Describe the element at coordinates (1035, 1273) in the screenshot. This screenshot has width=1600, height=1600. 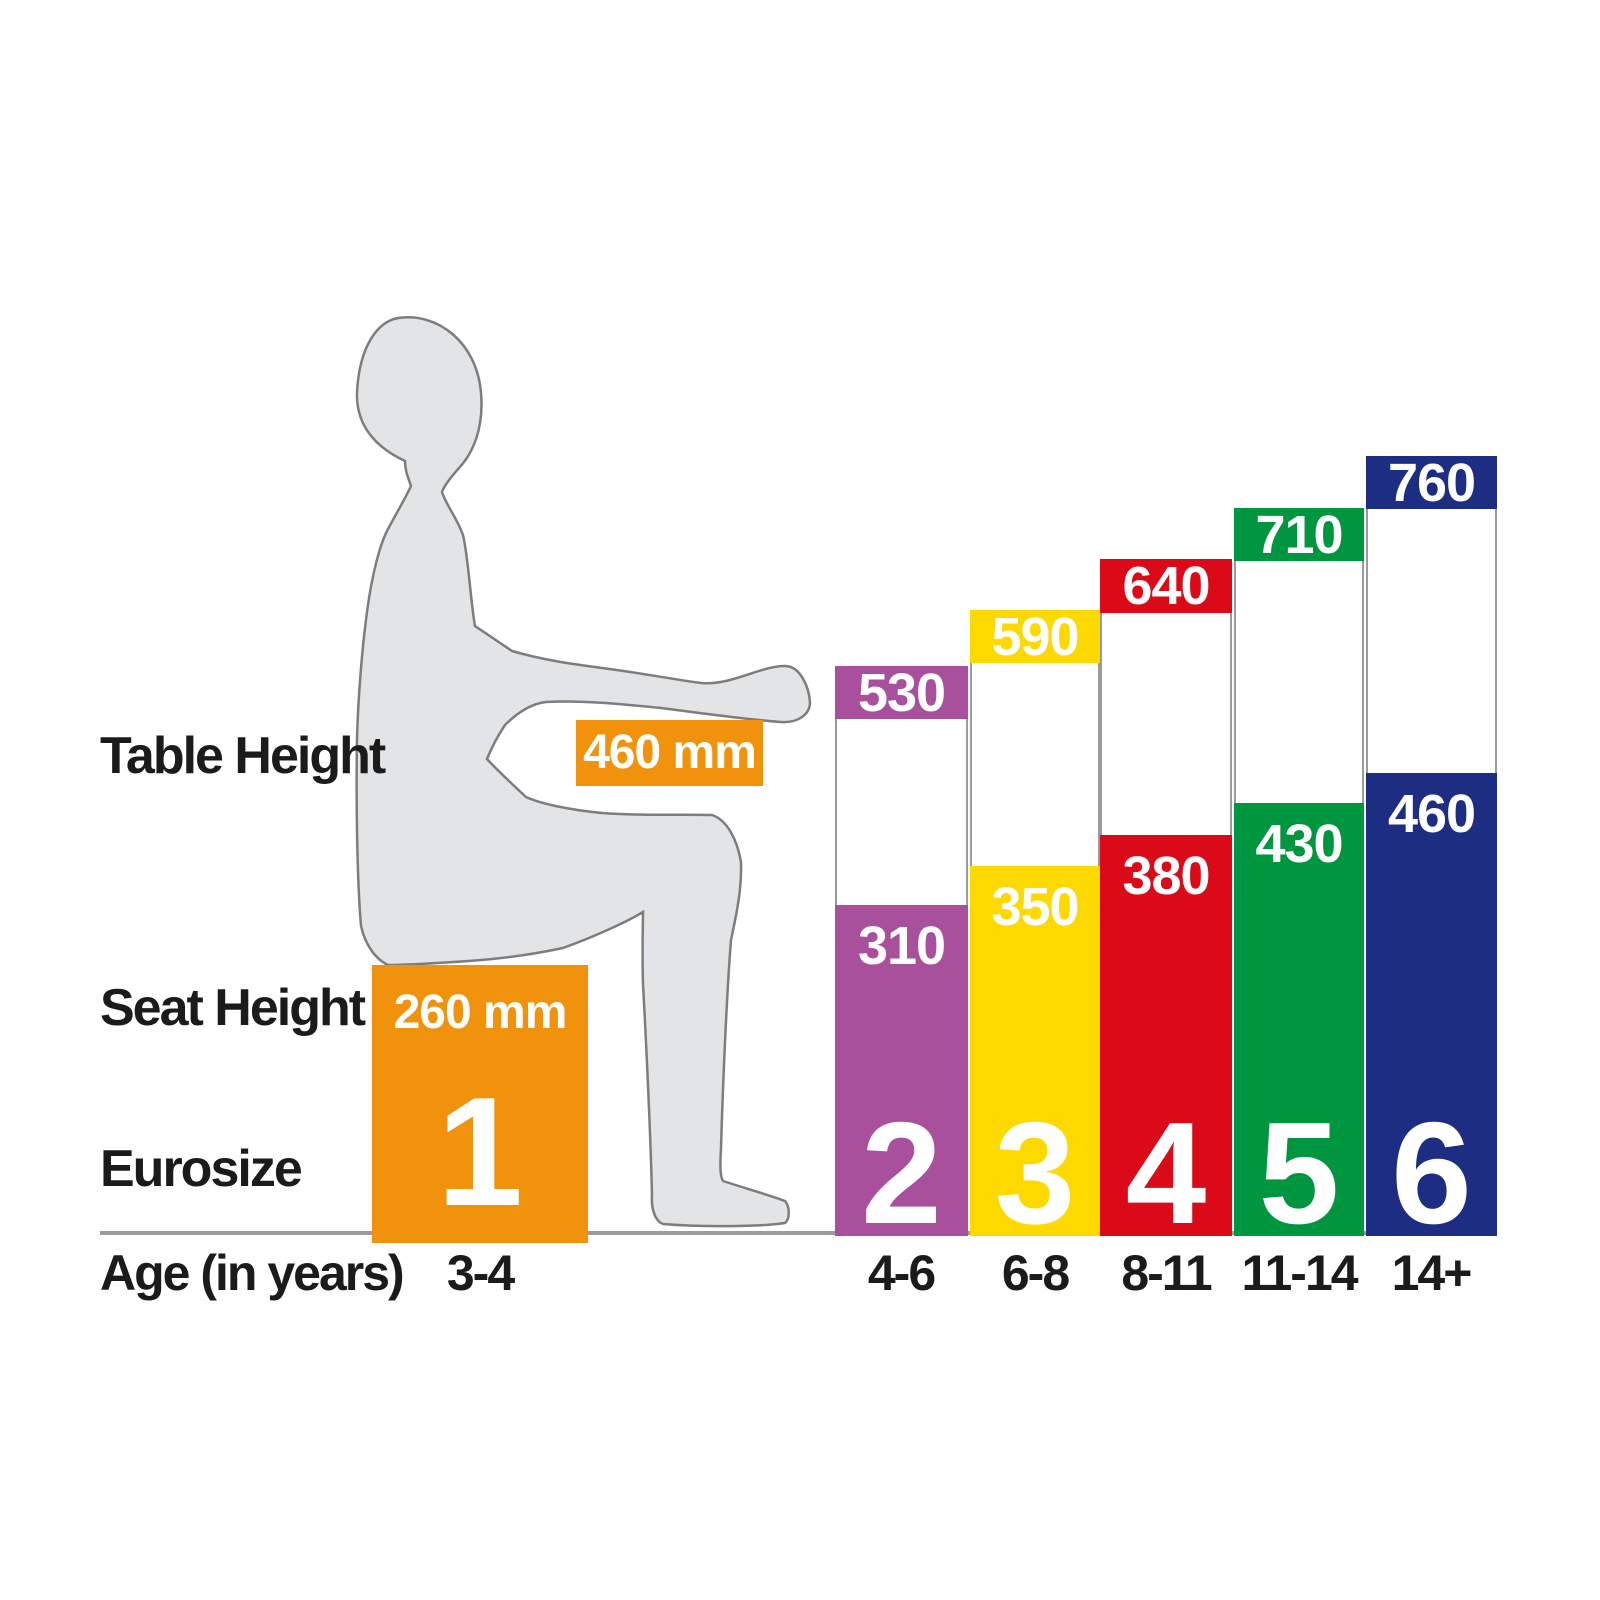
I see `age-value-size3: 6-8` at that location.